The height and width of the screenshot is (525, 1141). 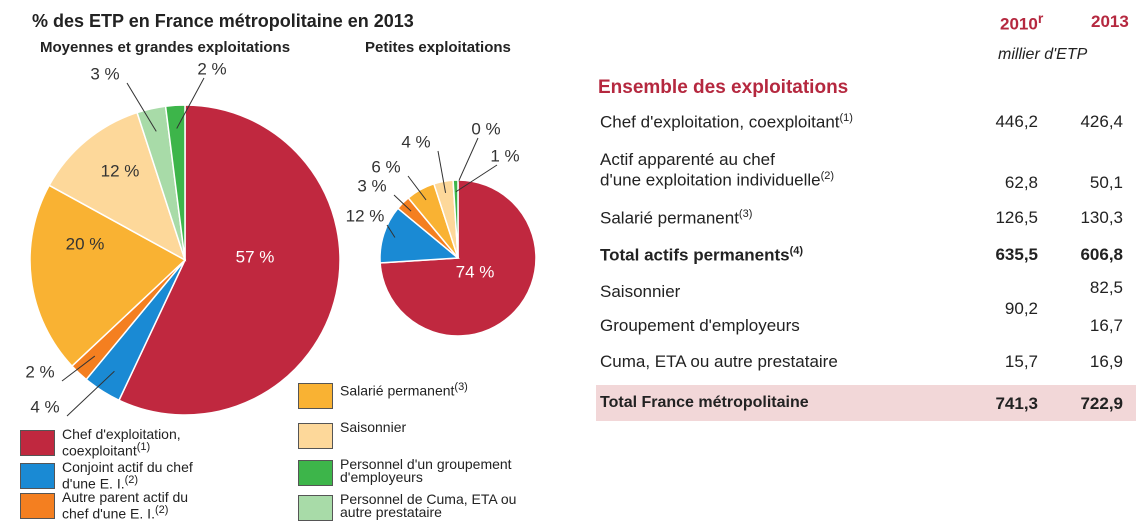 What do you see at coordinates (475, 271) in the screenshot?
I see `data-label: 74 %` at bounding box center [475, 271].